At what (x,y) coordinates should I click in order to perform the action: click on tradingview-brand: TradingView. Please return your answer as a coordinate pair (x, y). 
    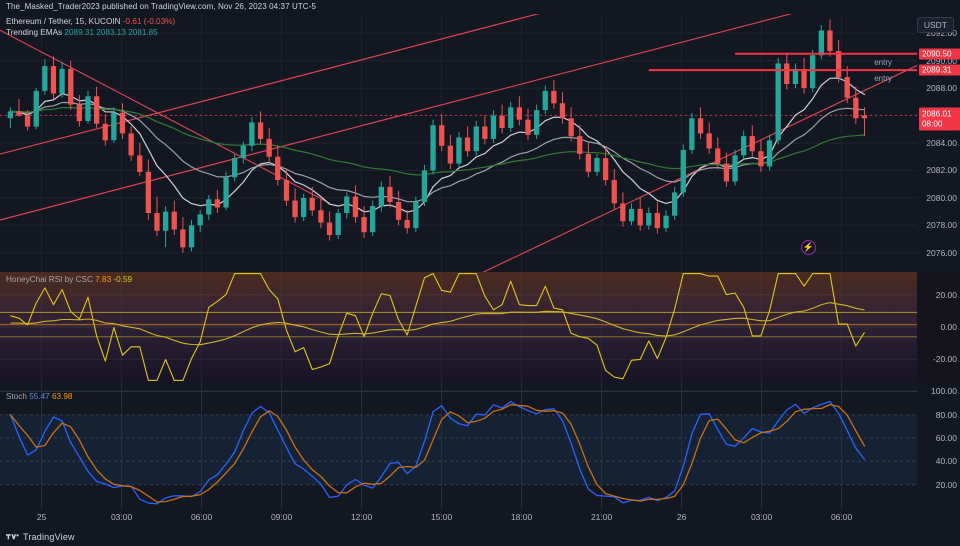
    Looking at the image, I should click on (49, 537).